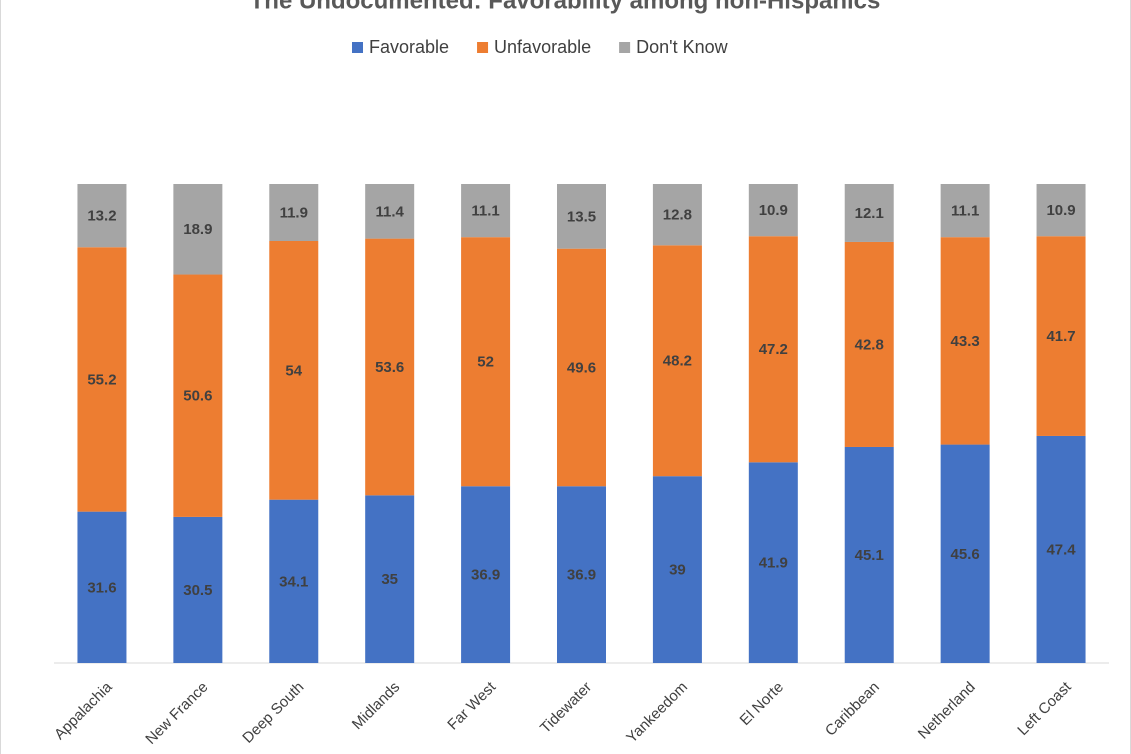 The height and width of the screenshot is (754, 1131). I want to click on value-label: 45.6, so click(965, 554).